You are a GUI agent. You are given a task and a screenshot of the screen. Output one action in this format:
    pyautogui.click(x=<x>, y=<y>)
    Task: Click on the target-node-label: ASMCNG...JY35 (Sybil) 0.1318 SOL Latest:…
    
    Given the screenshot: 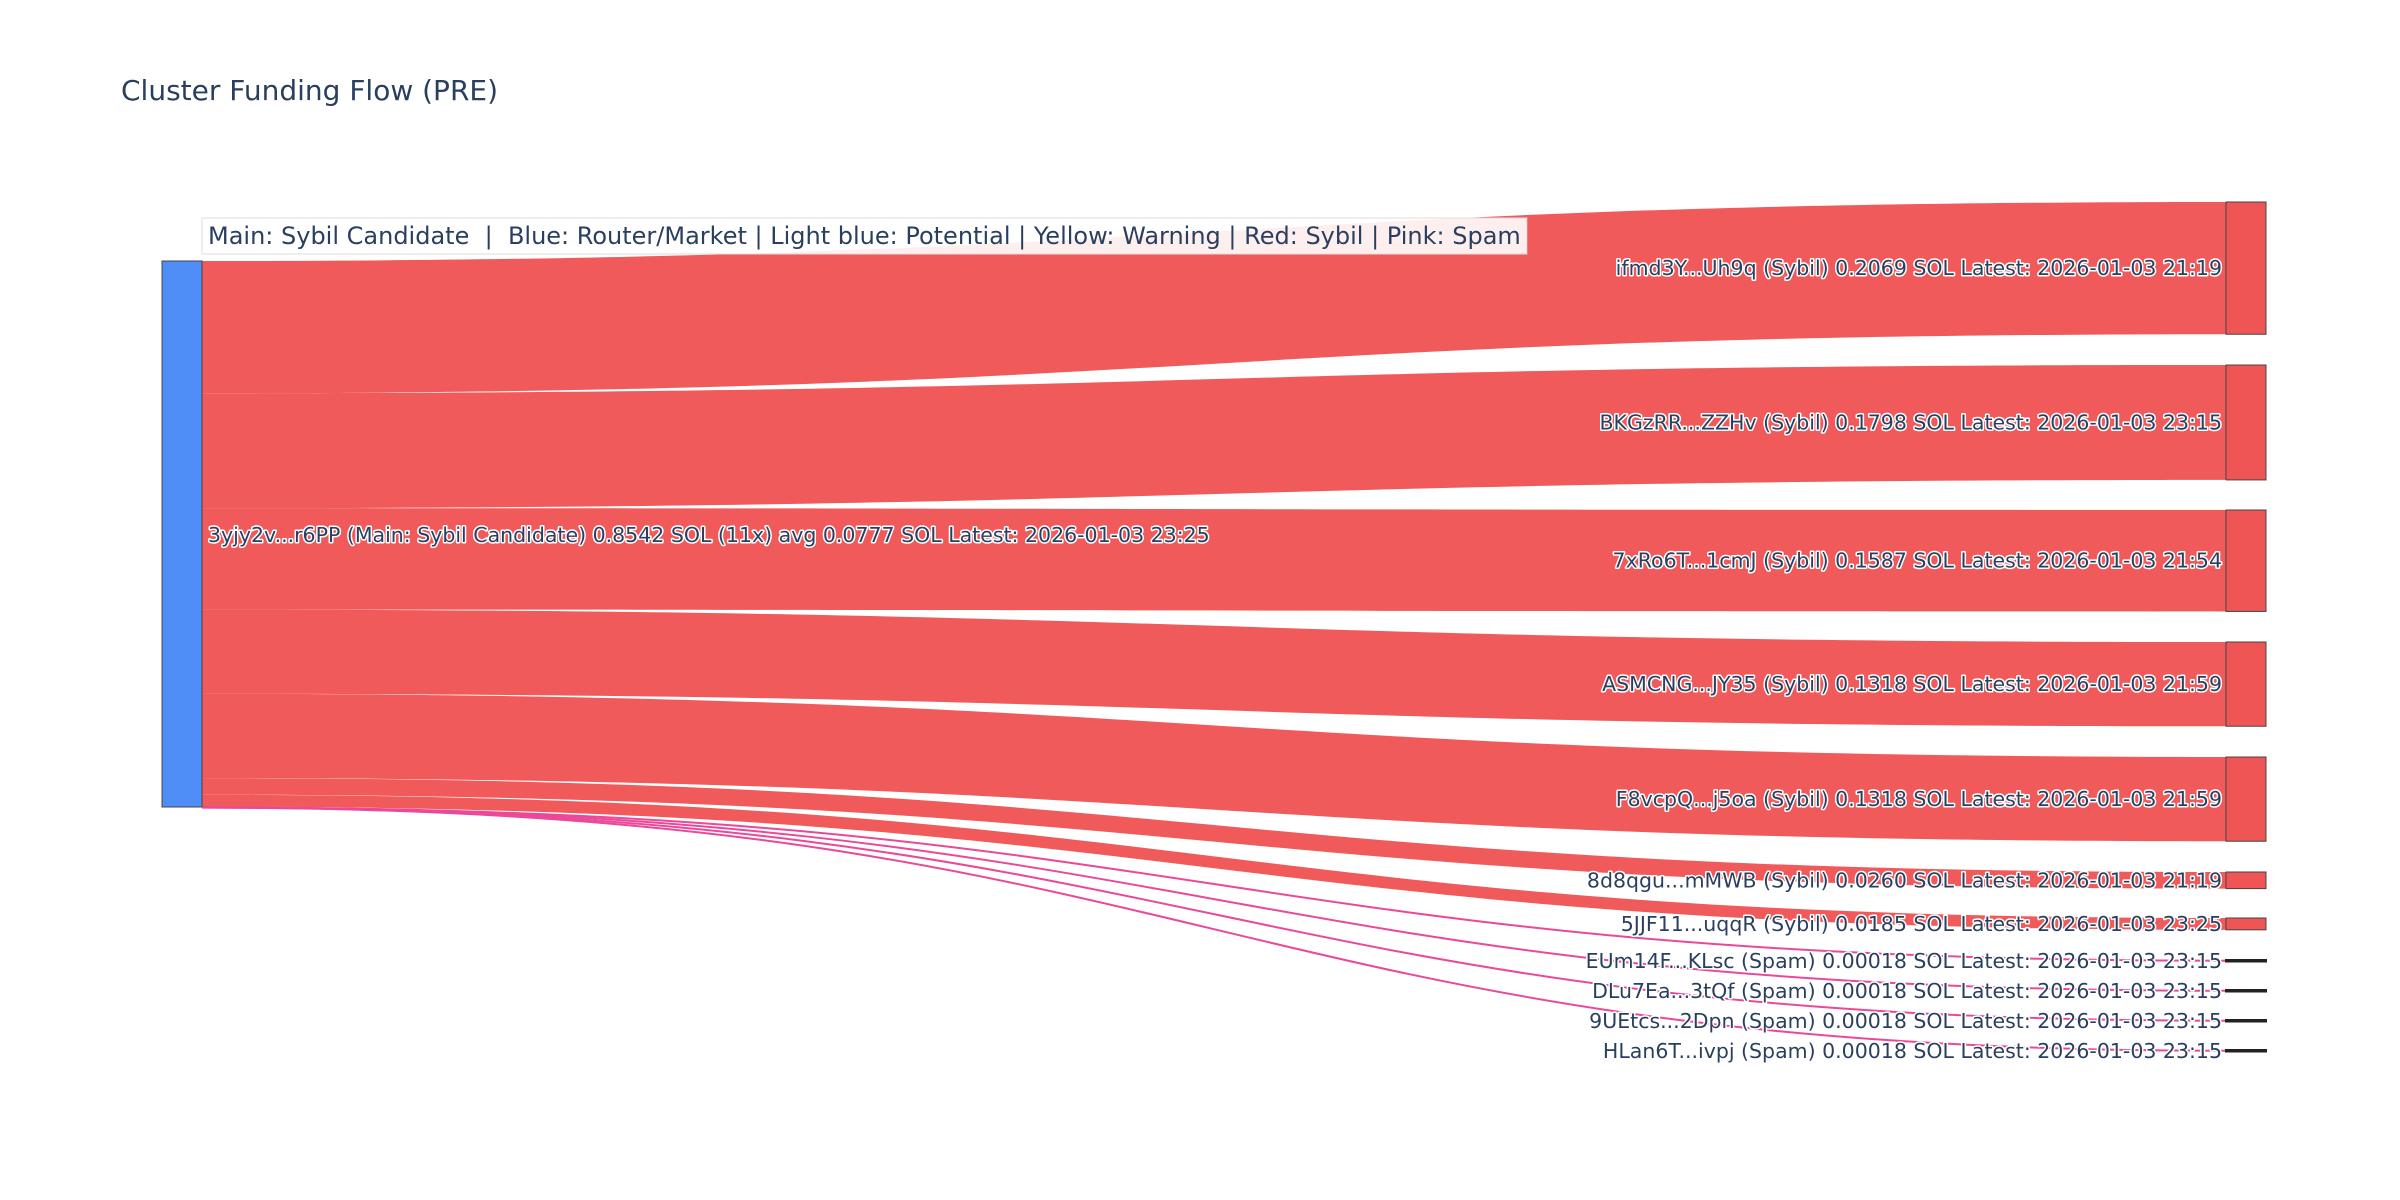 What is the action you would take?
    pyautogui.click(x=1912, y=684)
    